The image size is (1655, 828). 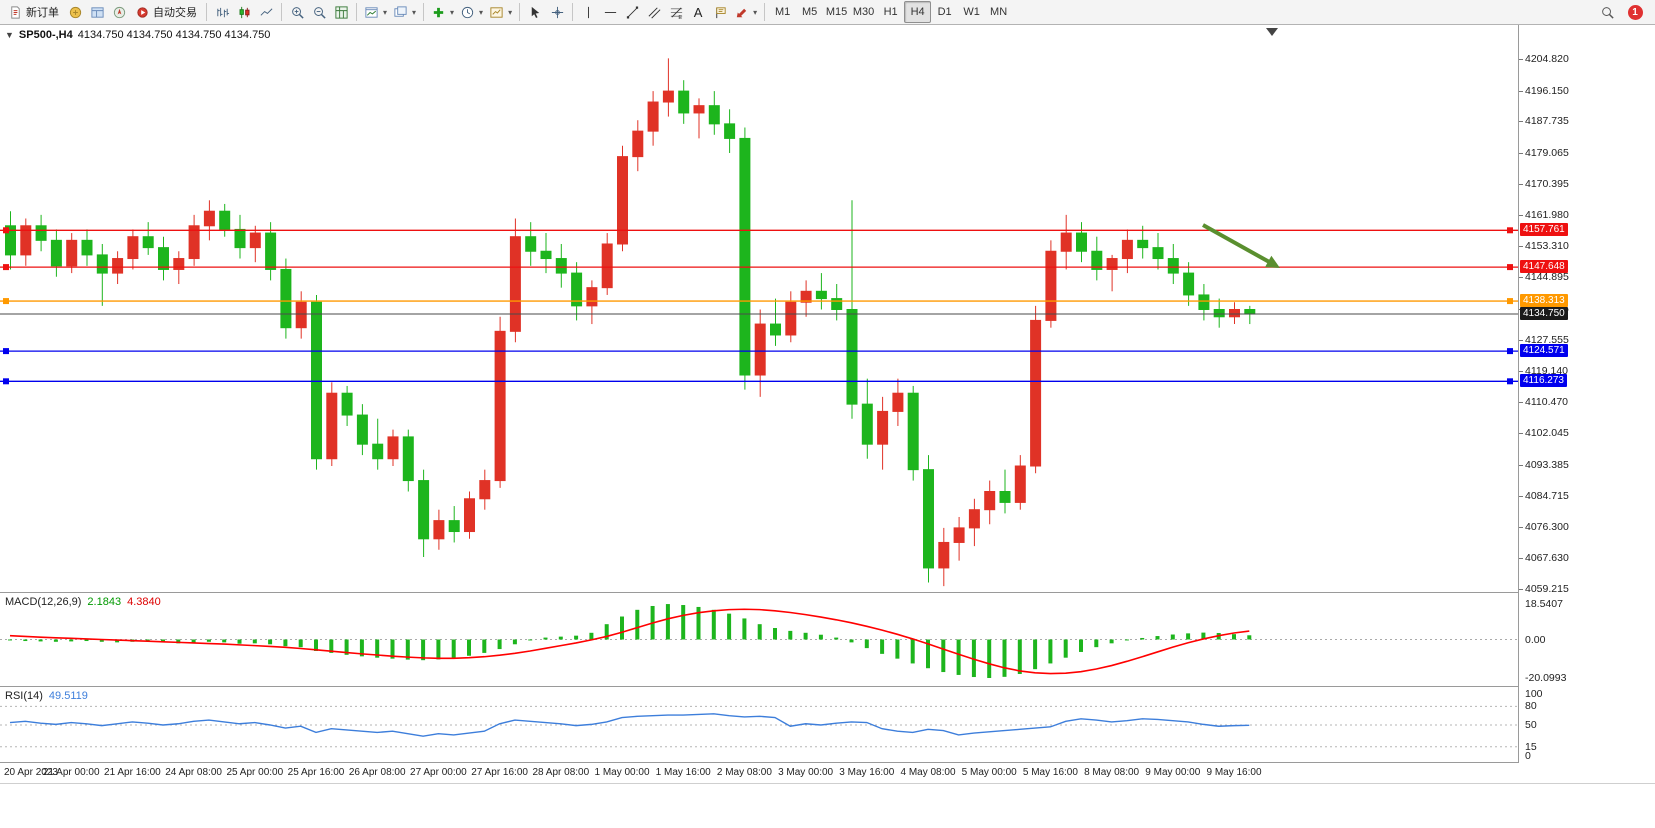 I want to click on rsi-value: 49.5119, so click(x=68, y=696).